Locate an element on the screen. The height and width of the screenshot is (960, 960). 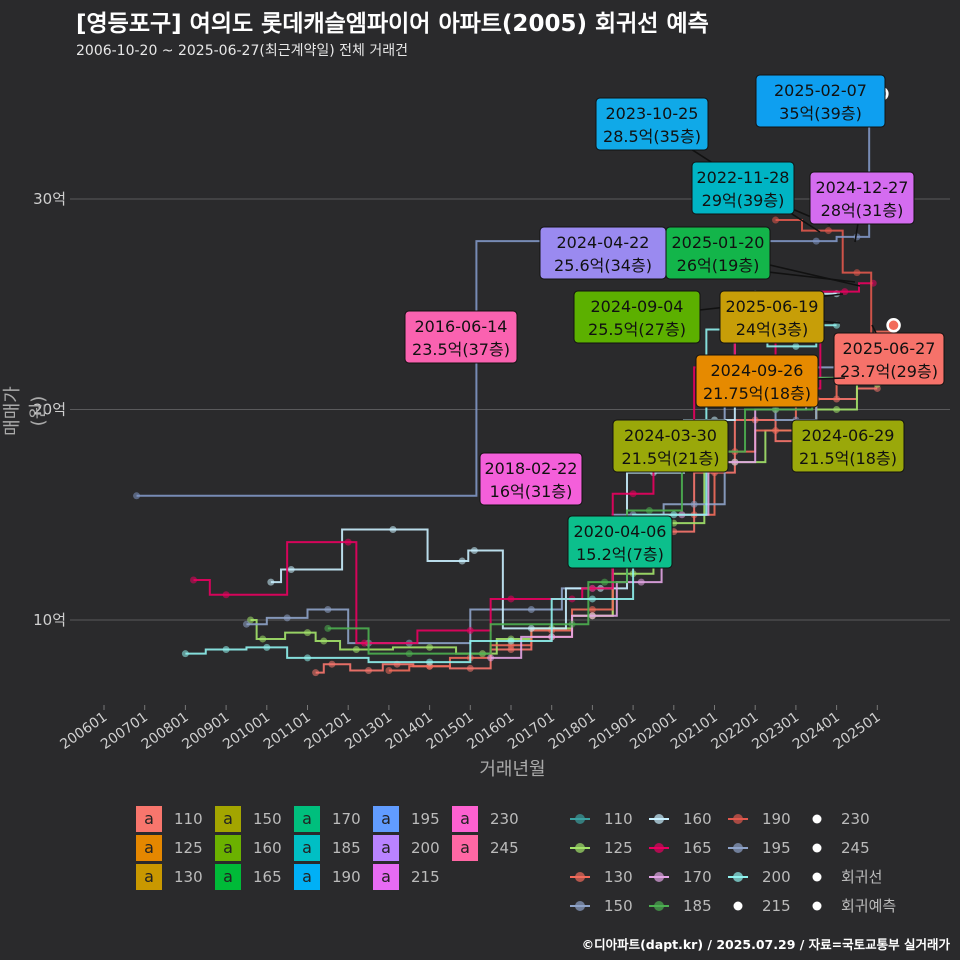
legend-label: 185 is located at coordinates (697, 906).